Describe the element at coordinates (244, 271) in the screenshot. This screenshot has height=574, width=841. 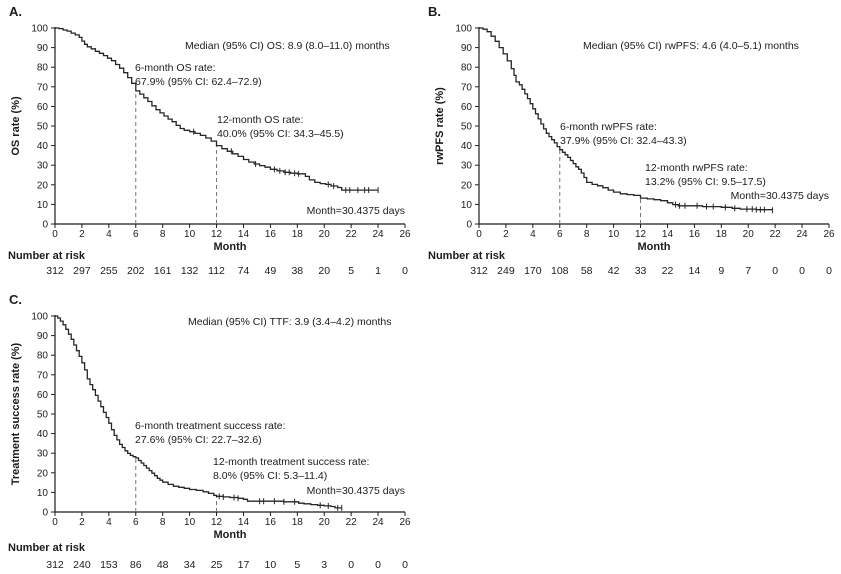
I see `at-risk-value: 74` at that location.